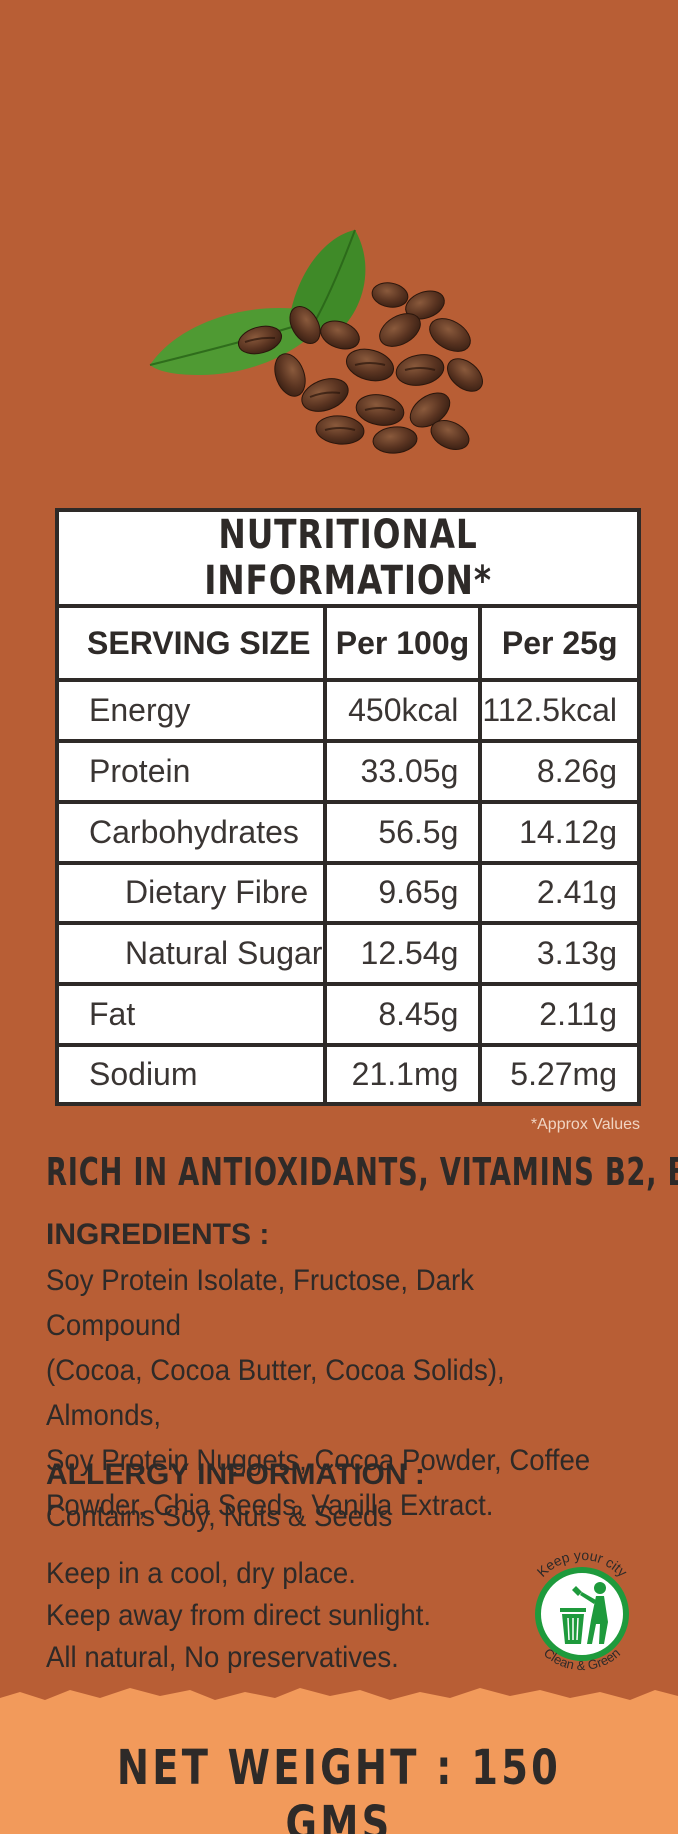 This screenshot has height=1834, width=678. Describe the element at coordinates (339, 1787) in the screenshot. I see `net-weight: NET WEIGHT : 150 GMS` at that location.